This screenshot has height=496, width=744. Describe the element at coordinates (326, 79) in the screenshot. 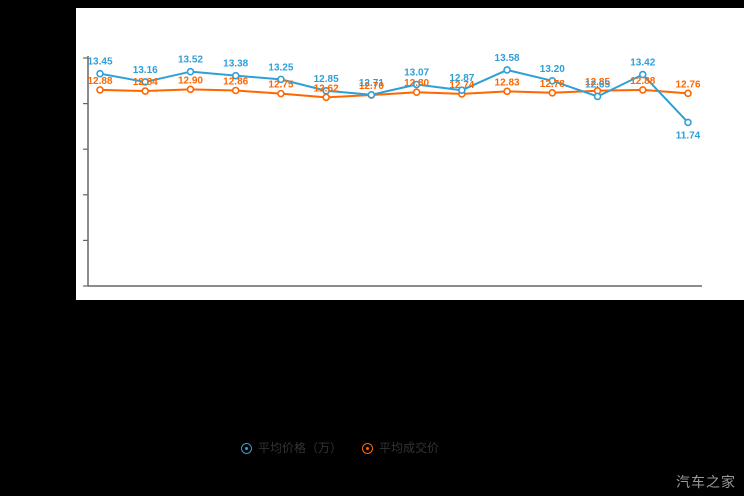

I see `data-label-avg-price: 12.85` at that location.